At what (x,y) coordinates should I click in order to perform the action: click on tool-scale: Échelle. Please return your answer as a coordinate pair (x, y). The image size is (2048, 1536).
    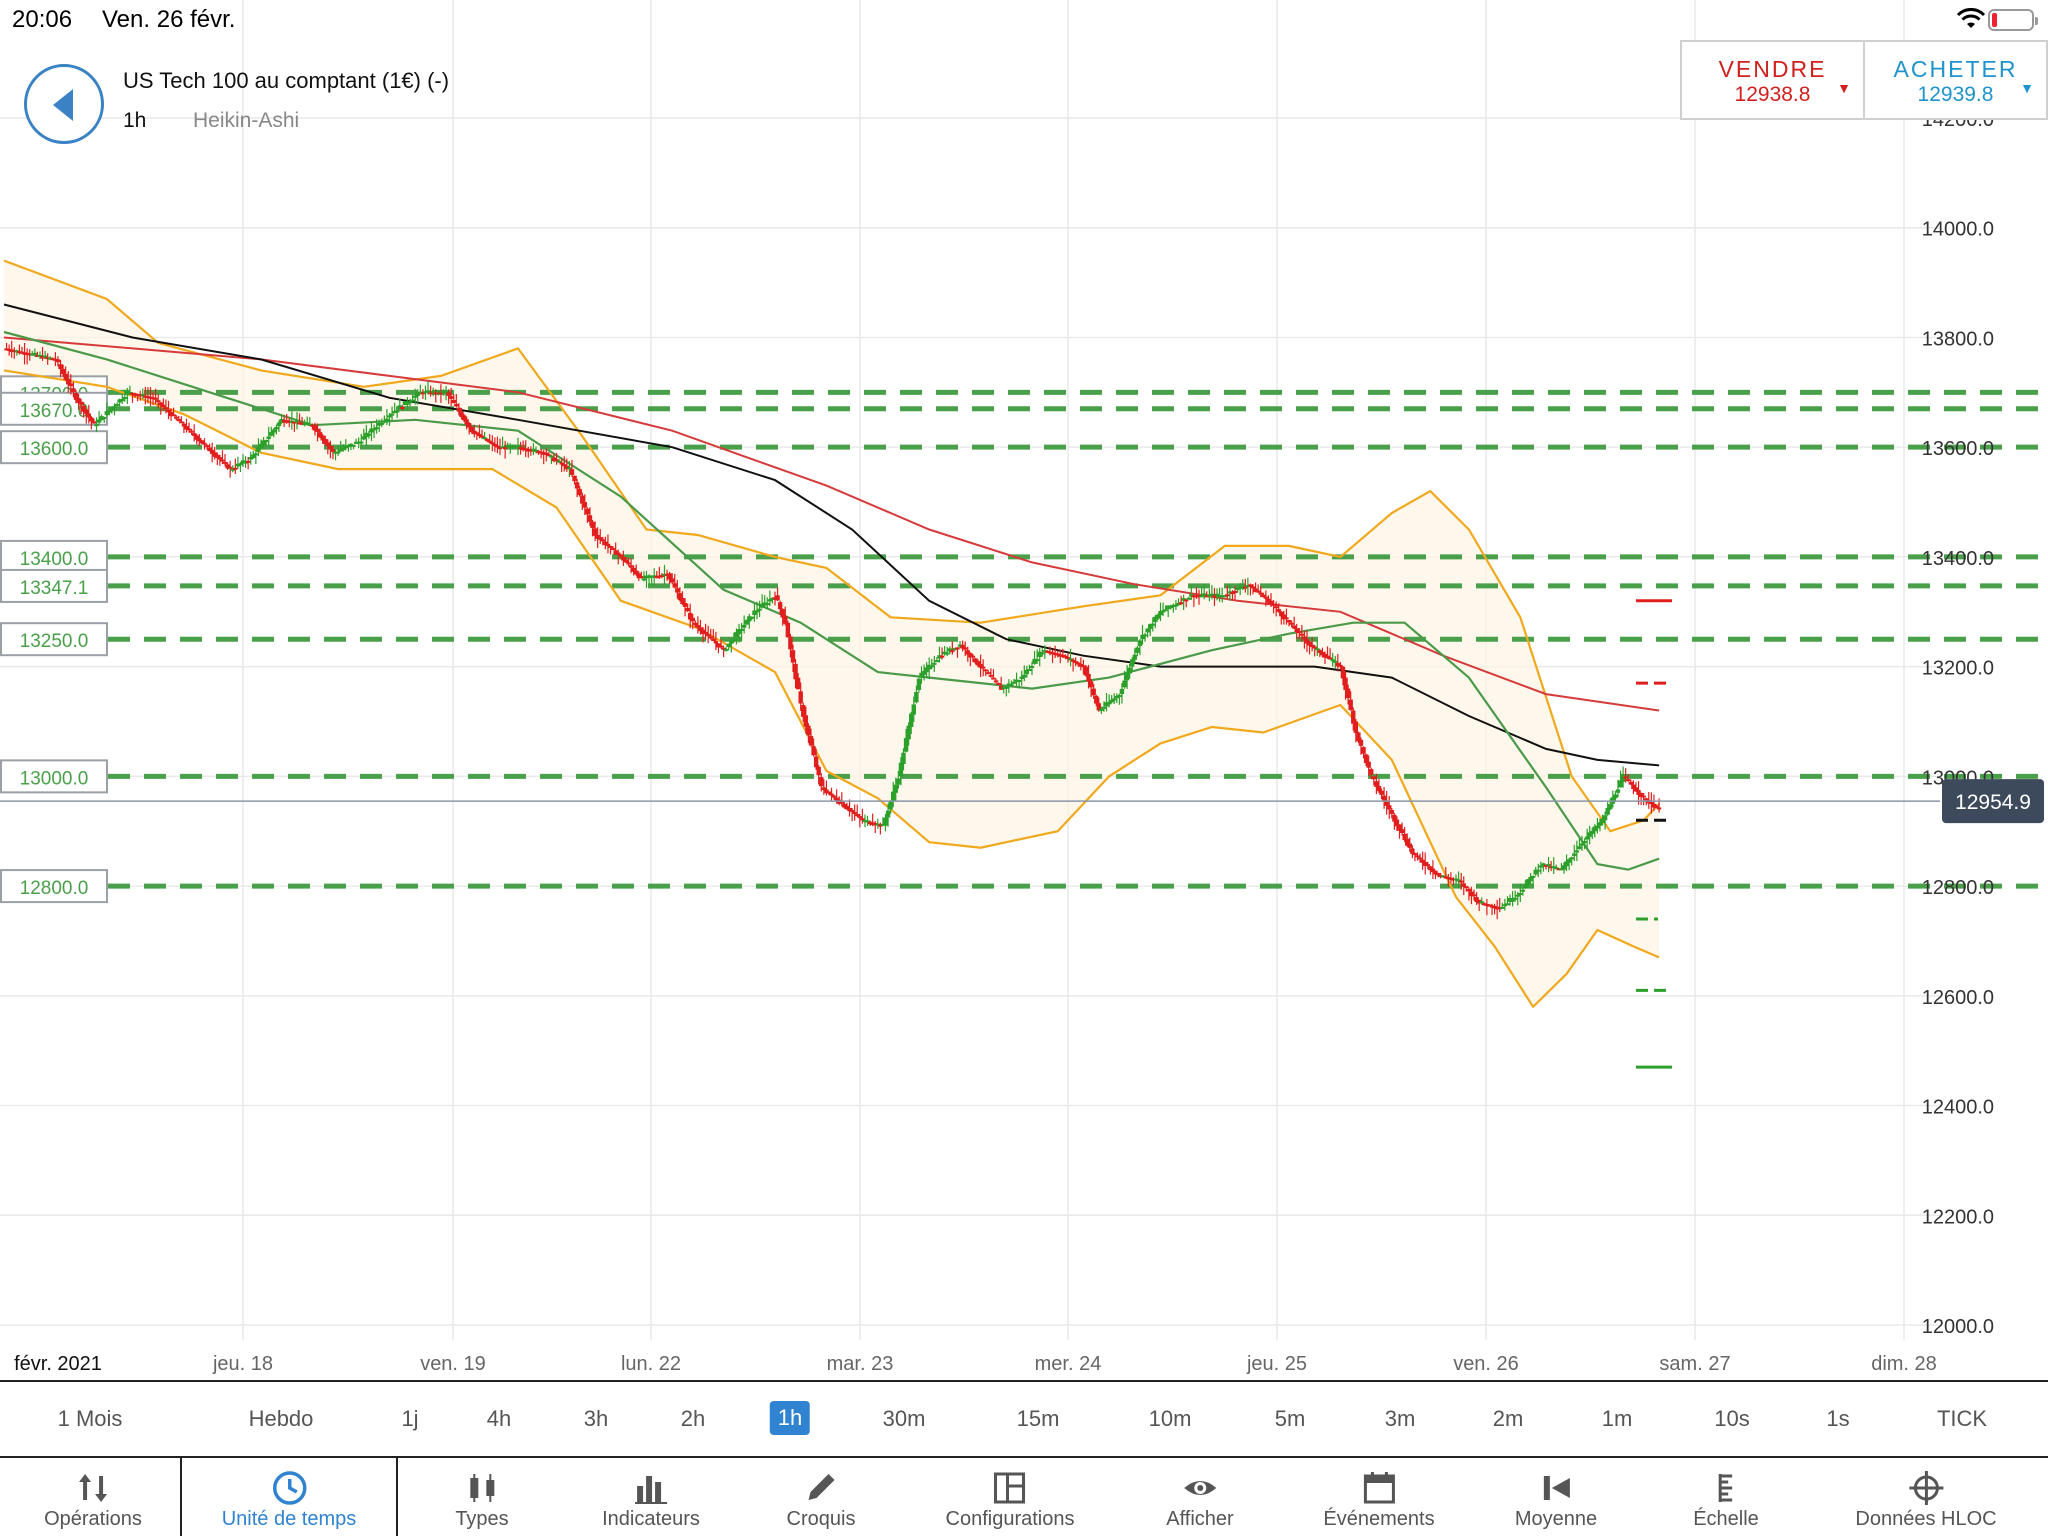
    Looking at the image, I should click on (1726, 1497).